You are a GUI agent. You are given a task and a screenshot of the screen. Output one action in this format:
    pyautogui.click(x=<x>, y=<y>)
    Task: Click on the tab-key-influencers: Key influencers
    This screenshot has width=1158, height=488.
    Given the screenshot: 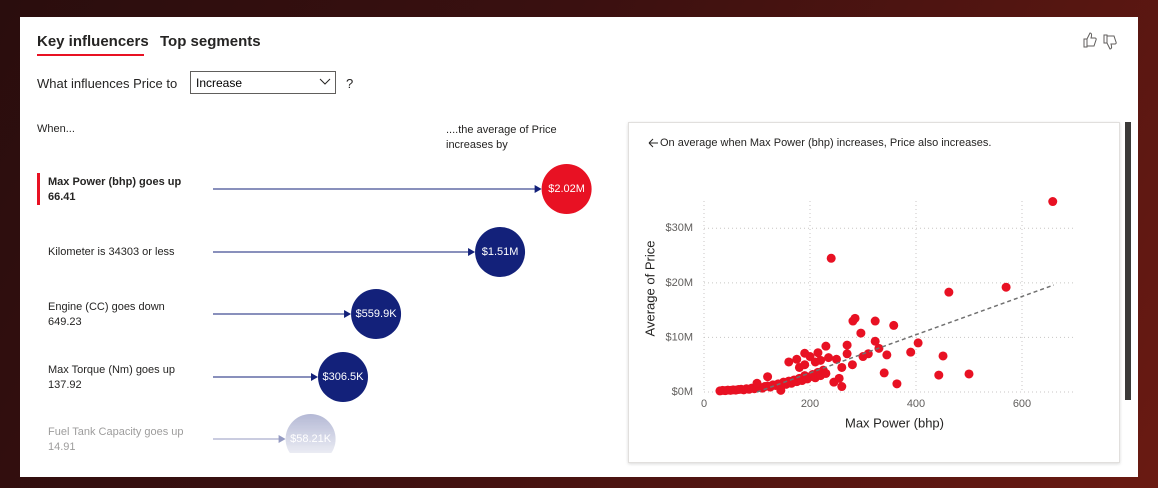 What is the action you would take?
    pyautogui.click(x=93, y=41)
    